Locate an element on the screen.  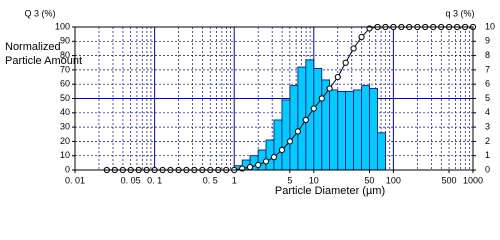
y-tick-label: 60 is located at coordinates (65, 84).